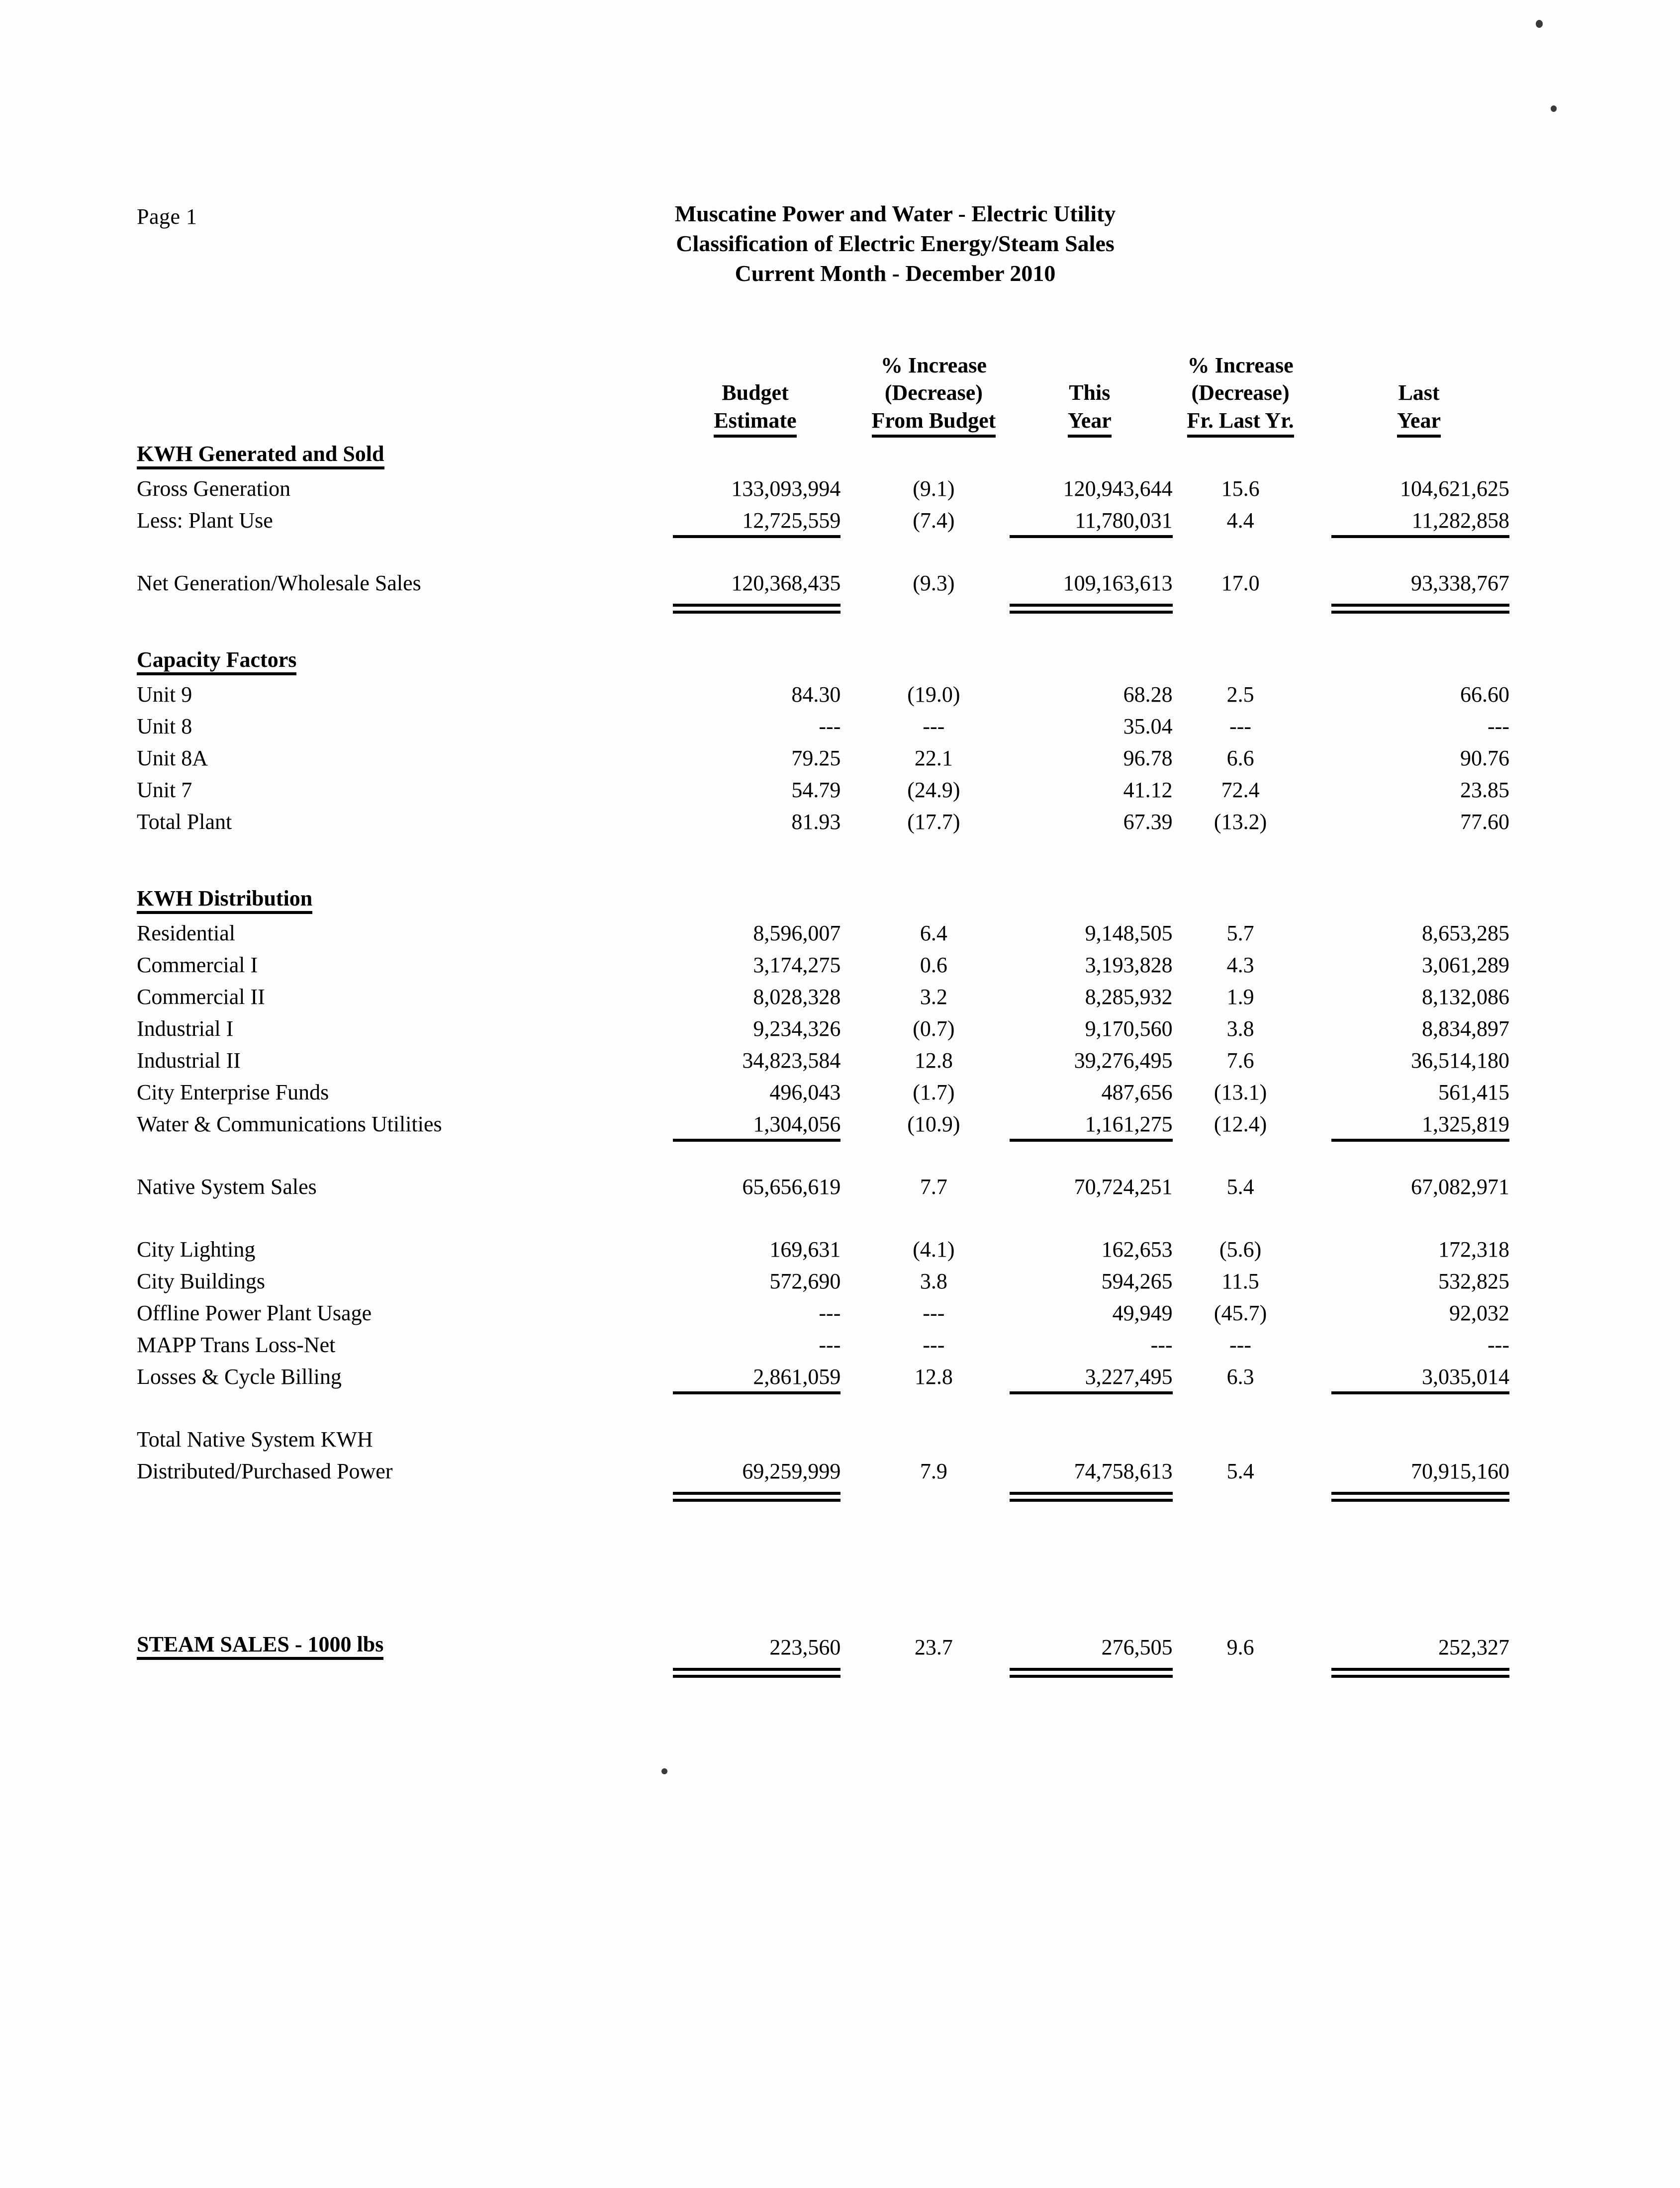 The height and width of the screenshot is (2188, 1680). I want to click on cell-pct-last: 17.0, so click(1240, 583).